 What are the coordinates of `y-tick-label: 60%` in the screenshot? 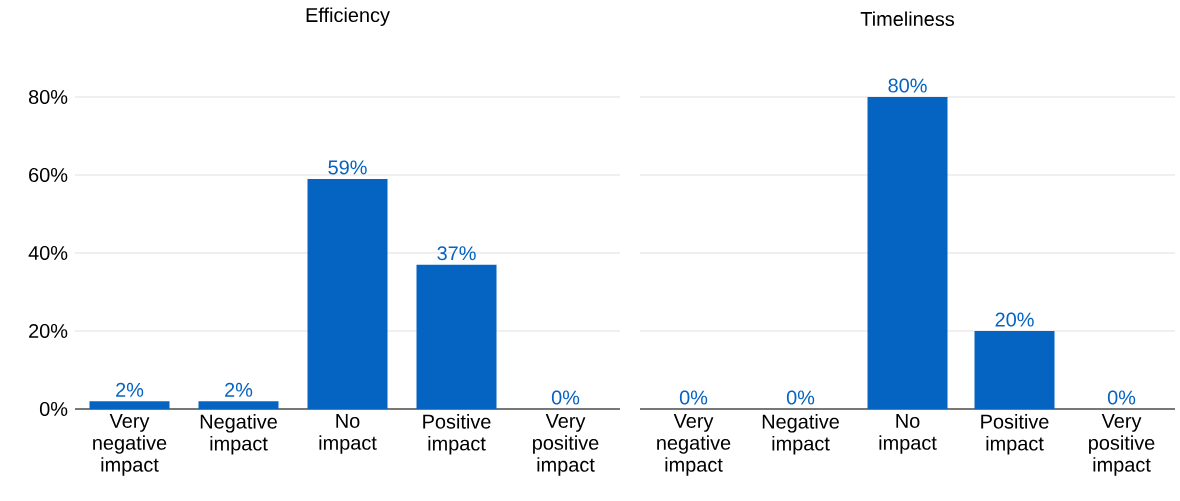 It's located at (48, 175).